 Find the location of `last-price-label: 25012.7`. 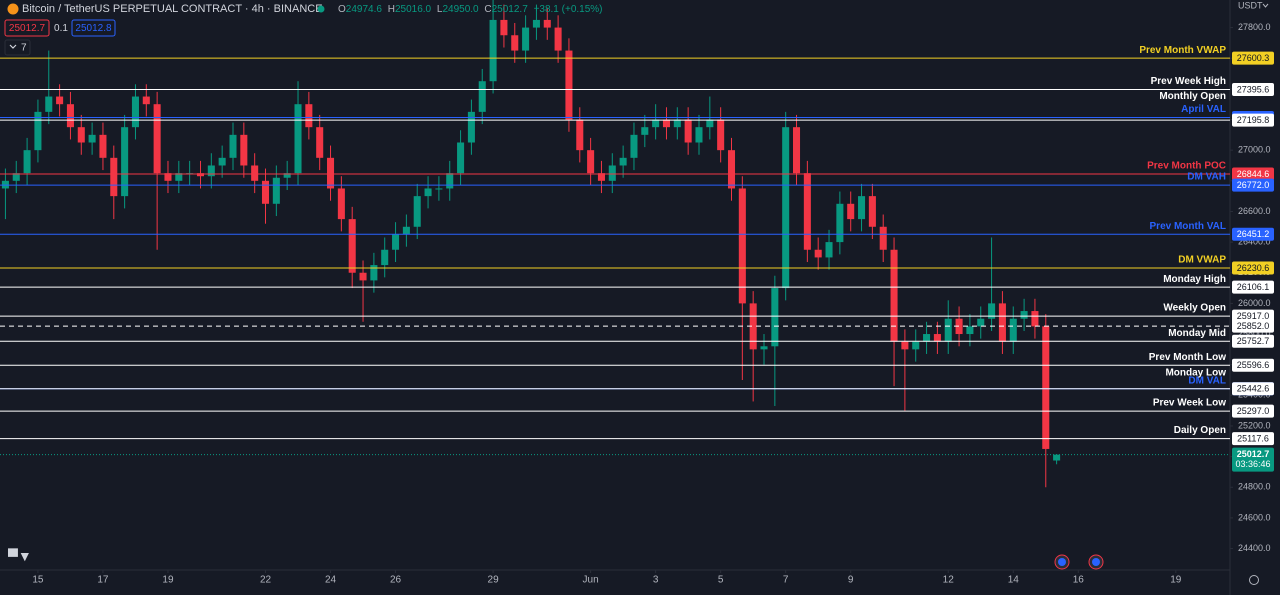

last-price-label: 25012.7 is located at coordinates (1253, 454).